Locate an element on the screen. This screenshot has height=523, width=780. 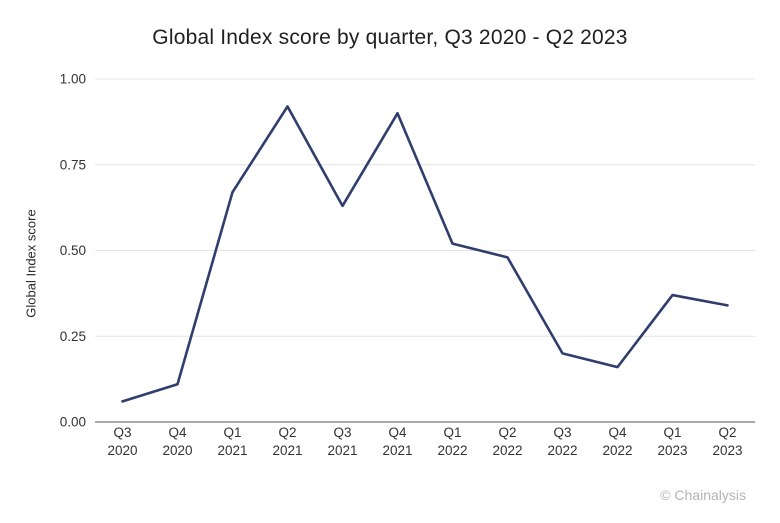
x-tick-label: Q2 2023 is located at coordinates (727, 441).